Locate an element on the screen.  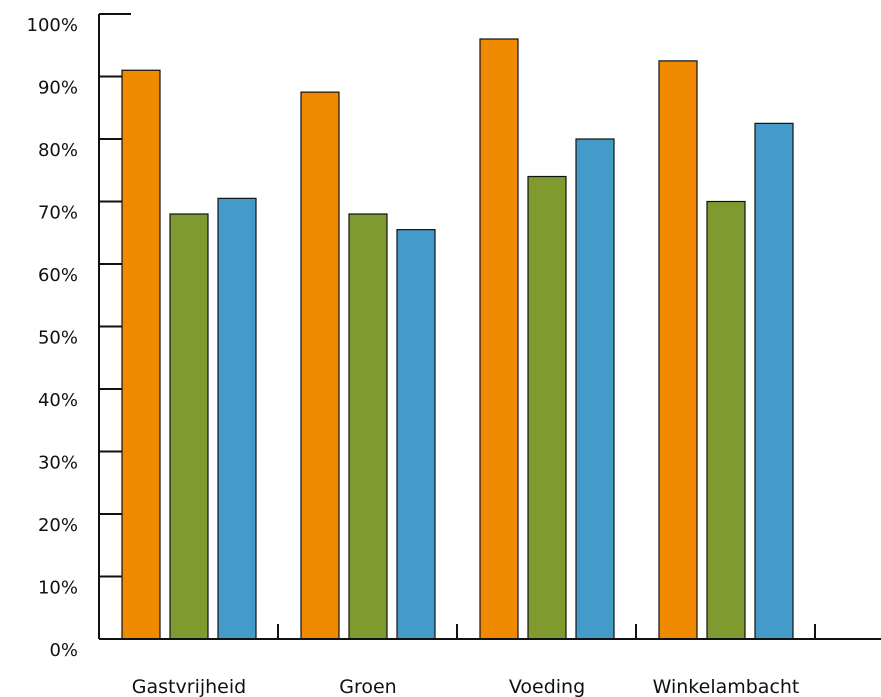
y-tick-label: 50% is located at coordinates (58, 338).